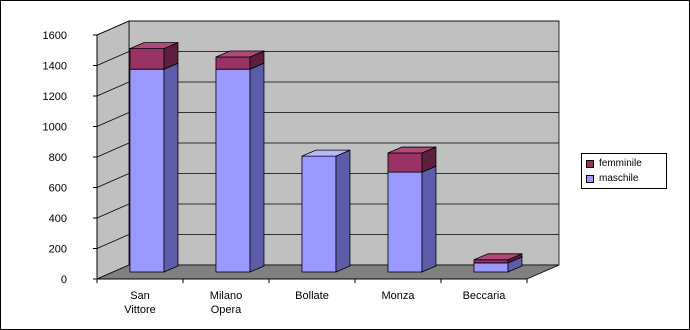 This screenshot has height=330, width=690. What do you see at coordinates (55, 128) in the screenshot?
I see `y-tick-label-1000: 1000` at bounding box center [55, 128].